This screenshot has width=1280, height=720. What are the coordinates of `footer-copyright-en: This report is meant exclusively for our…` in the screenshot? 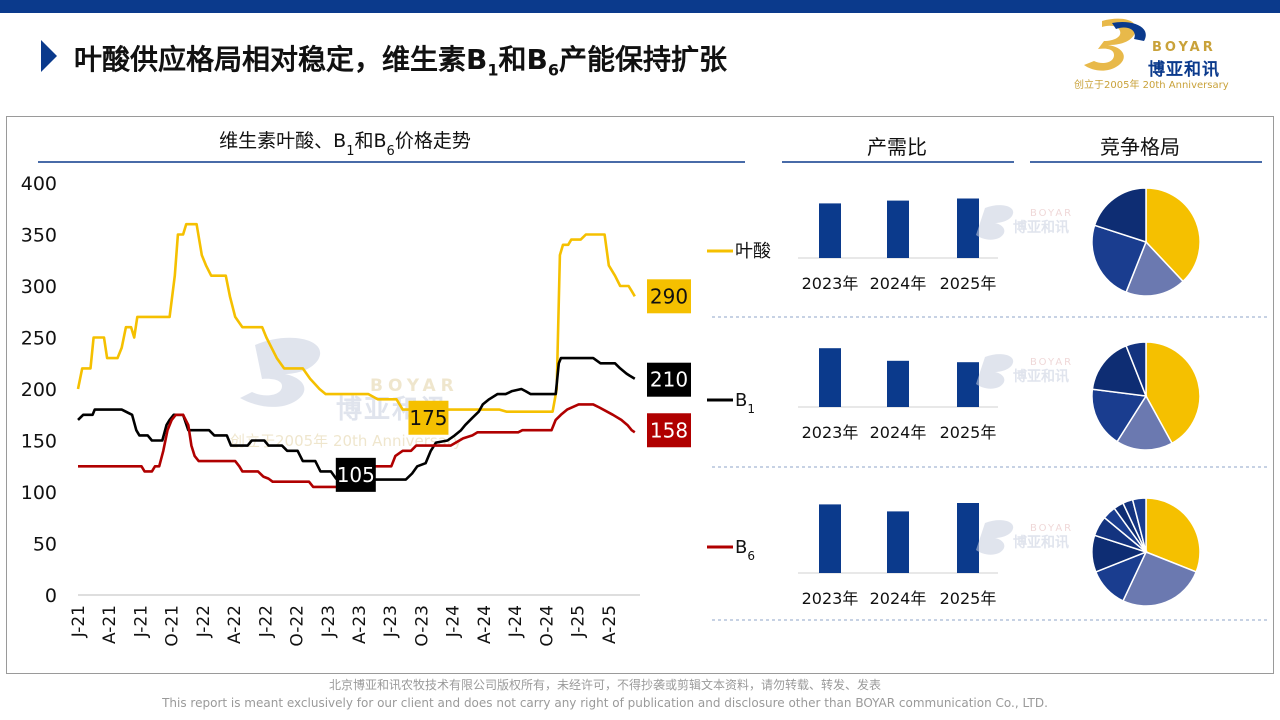 It's located at (605, 703).